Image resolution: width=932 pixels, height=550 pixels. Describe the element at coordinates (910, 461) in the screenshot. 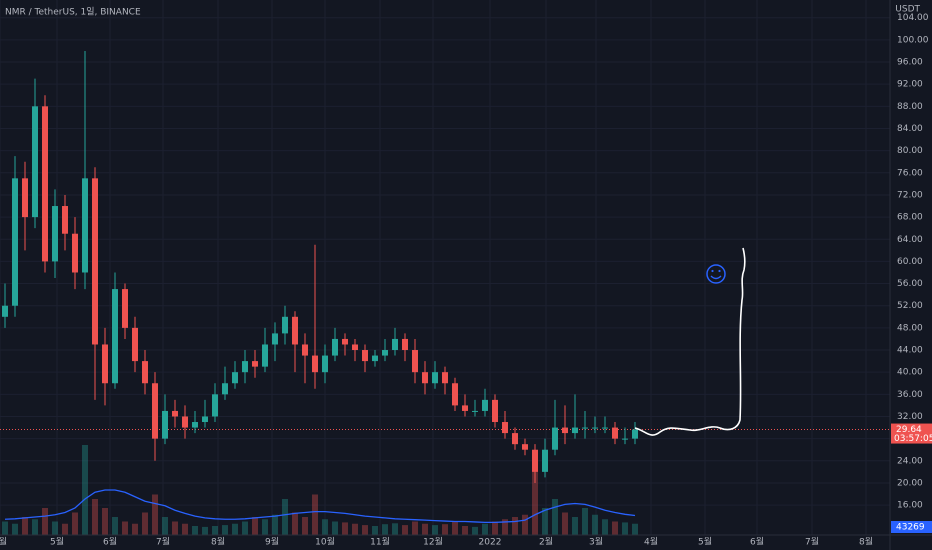

I see `y-tick-label: 24.00` at that location.